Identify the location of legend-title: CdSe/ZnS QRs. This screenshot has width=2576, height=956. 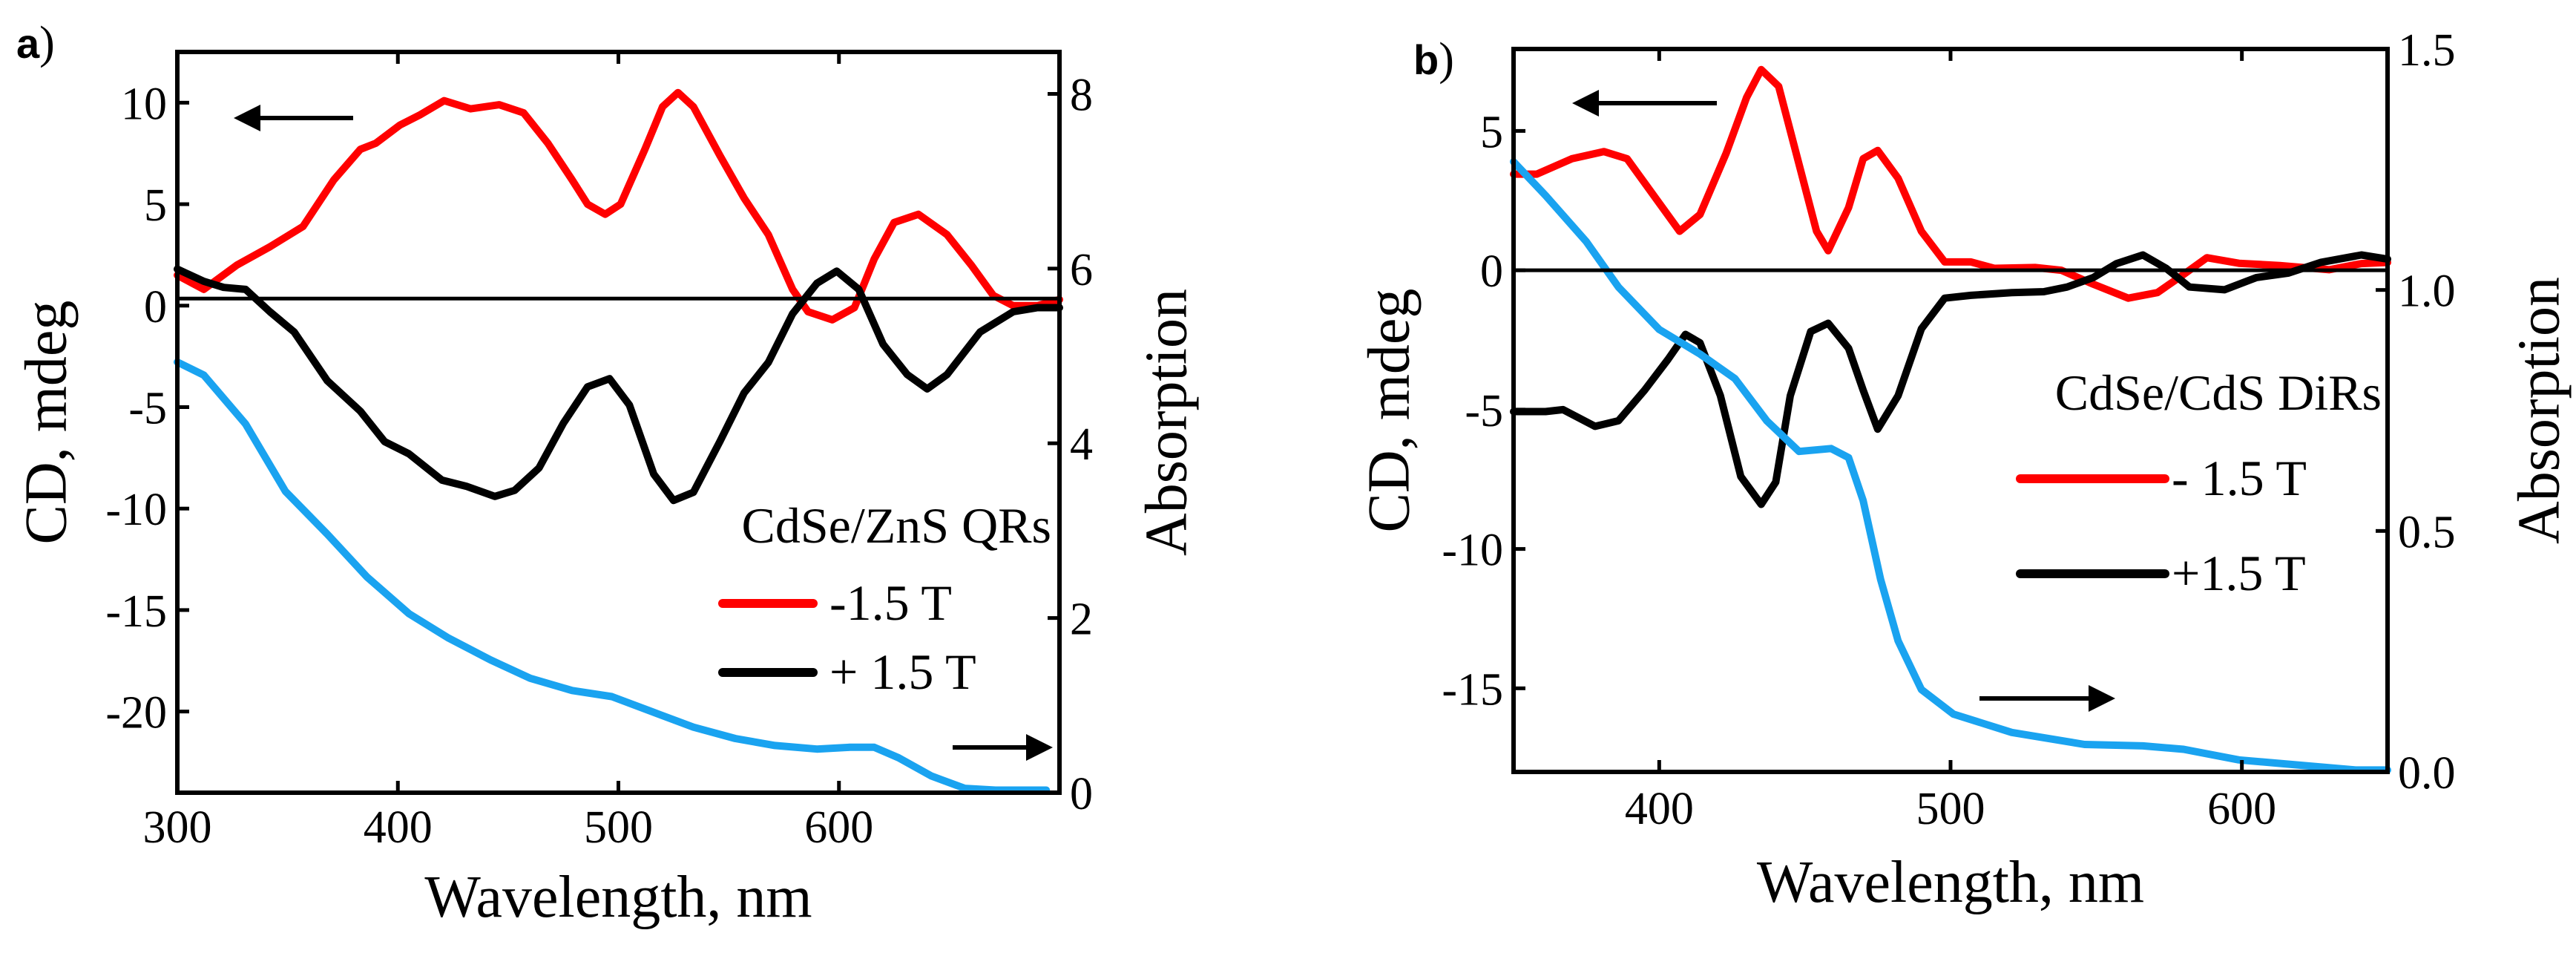
(896, 526).